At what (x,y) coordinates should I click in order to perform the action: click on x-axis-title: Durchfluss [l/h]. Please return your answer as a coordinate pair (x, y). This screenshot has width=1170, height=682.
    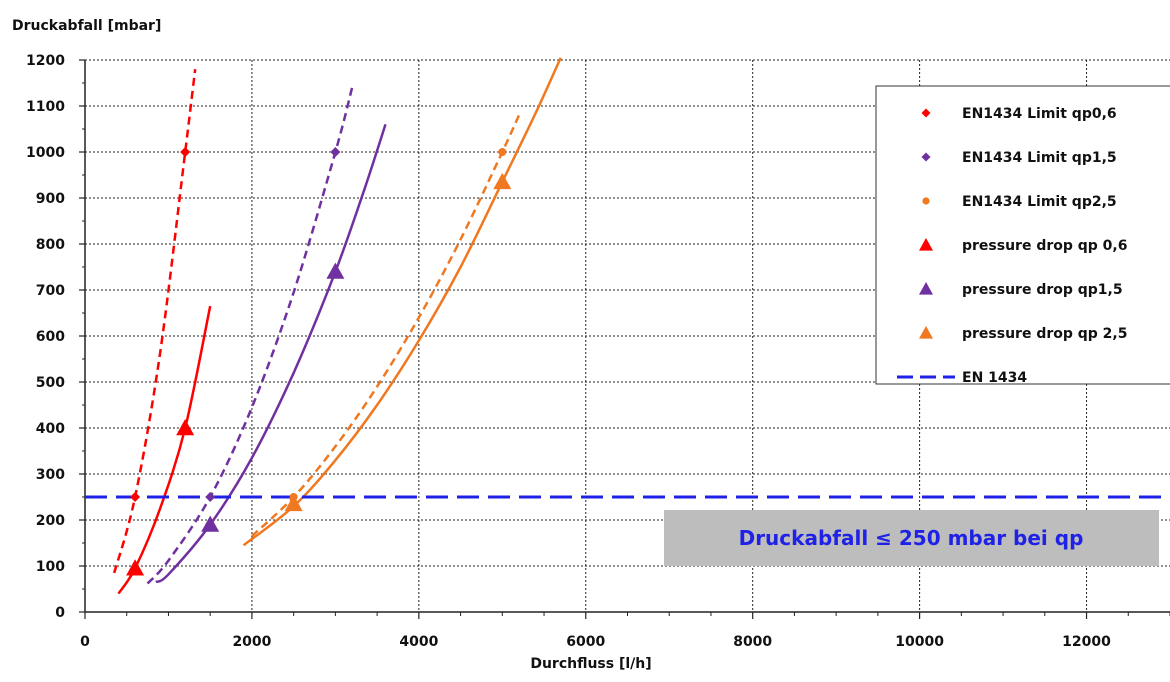
    Looking at the image, I should click on (590, 664).